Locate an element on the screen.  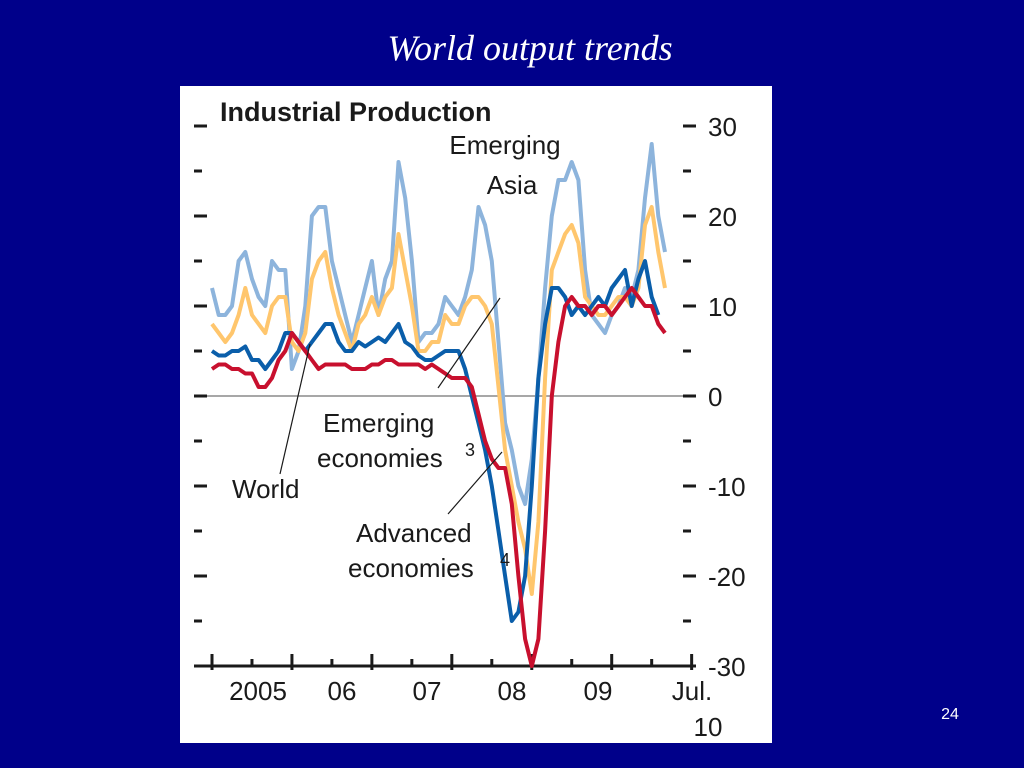
y-tick-label: 0 is located at coordinates (715, 397).